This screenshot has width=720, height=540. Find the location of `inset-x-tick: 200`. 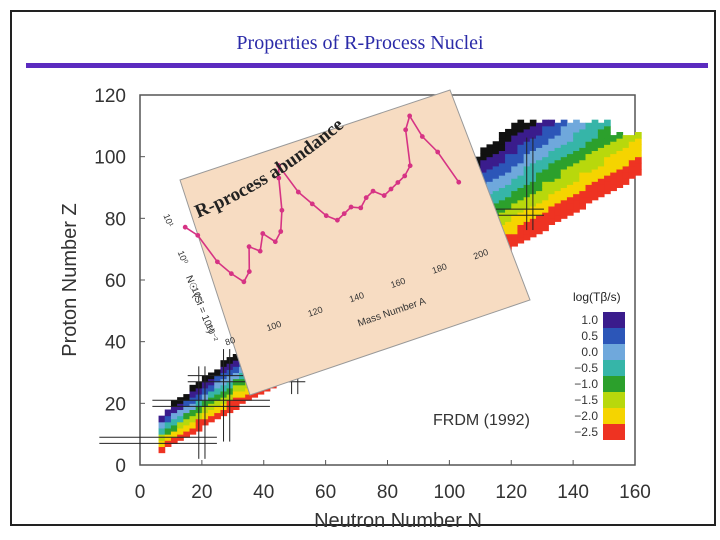

inset-x-tick: 200 is located at coordinates (480, 254).